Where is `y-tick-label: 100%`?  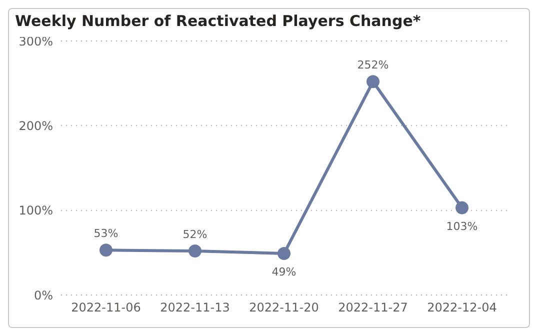
y-tick-label: 100% is located at coordinates (35, 211).